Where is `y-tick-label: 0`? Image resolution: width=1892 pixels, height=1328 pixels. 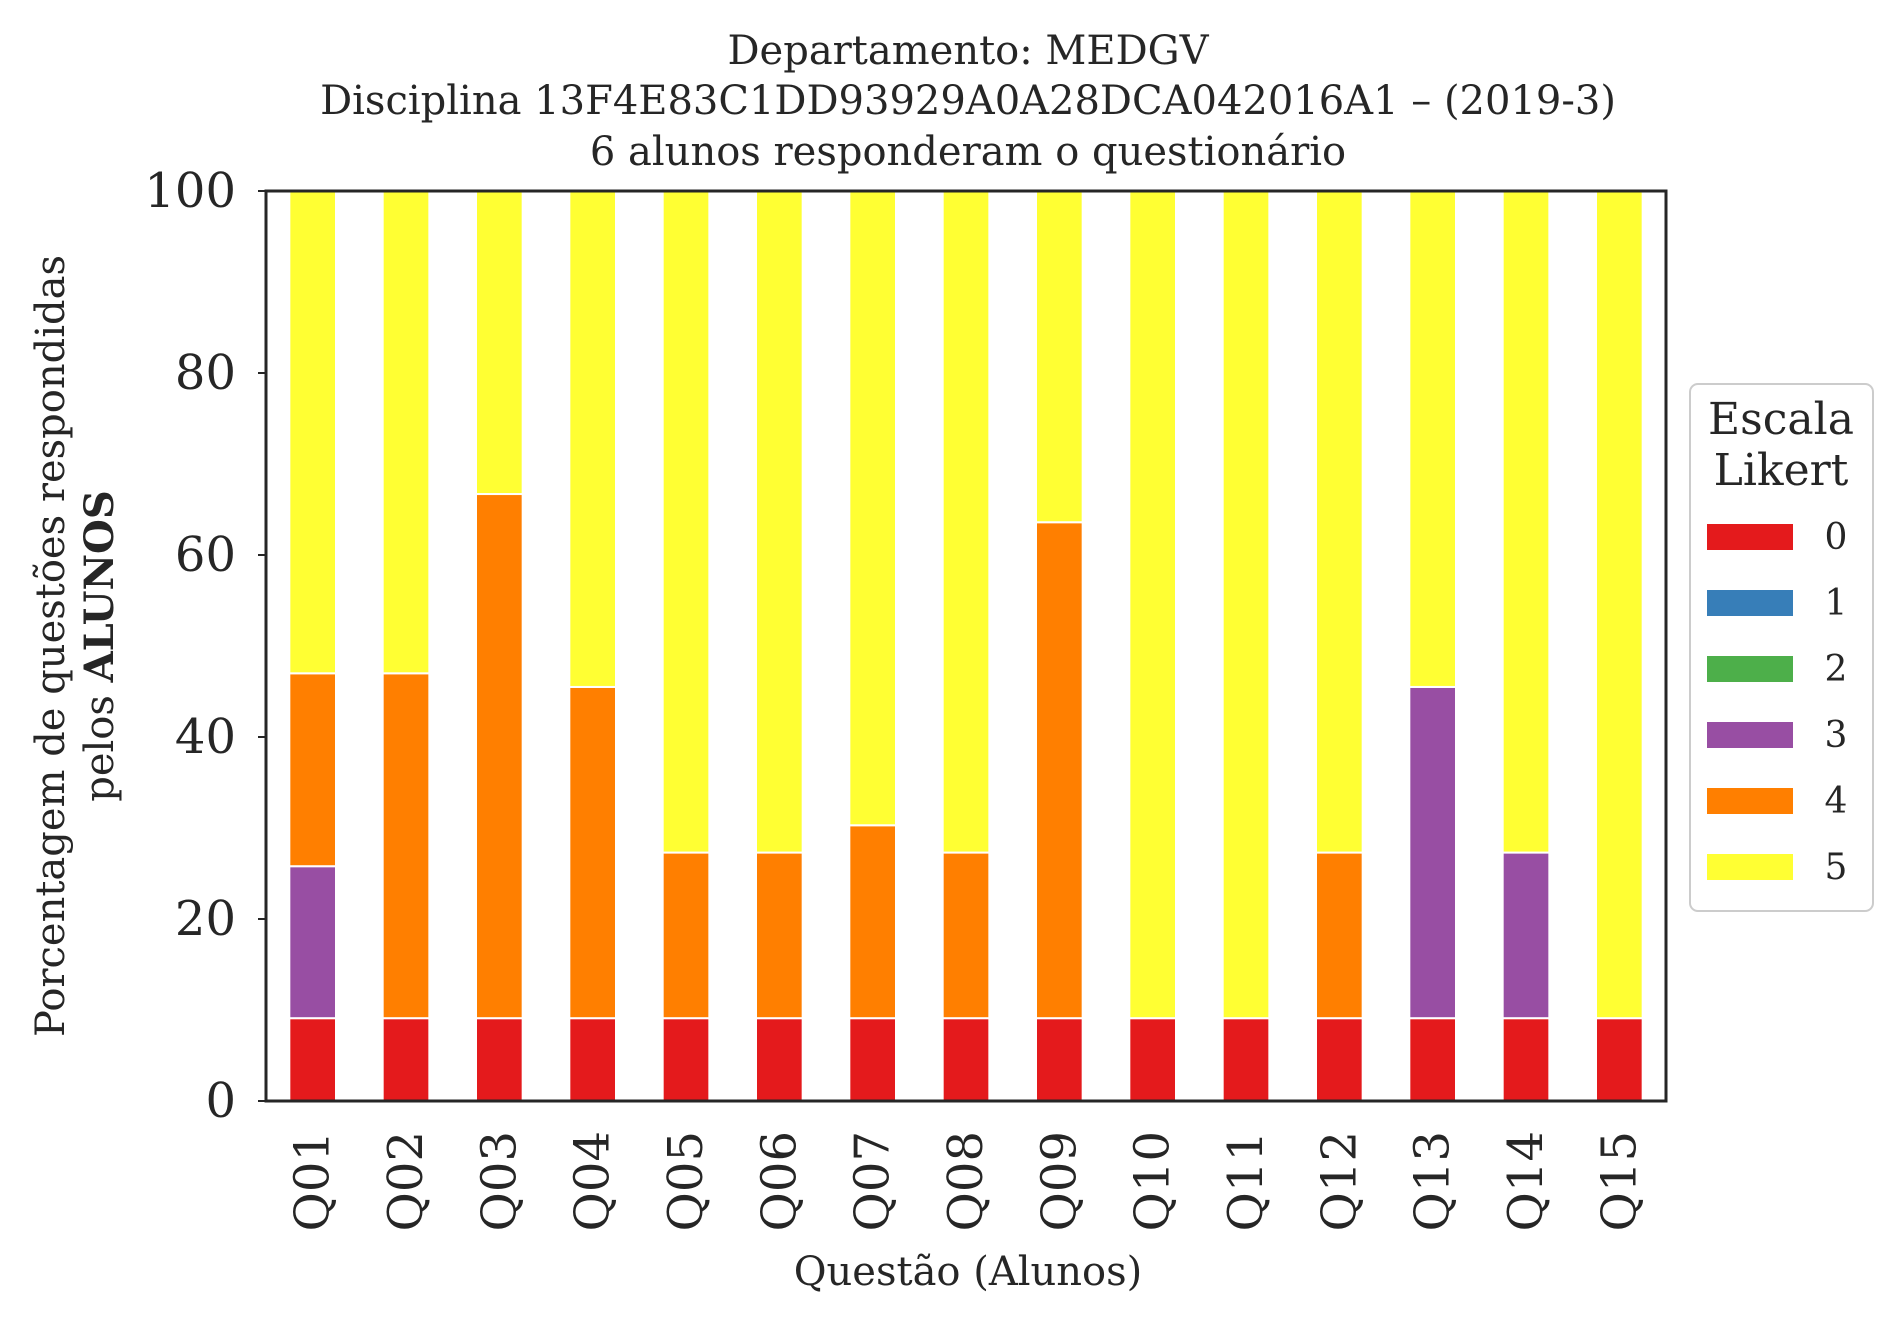 y-tick-label: 0 is located at coordinates (220, 1101).